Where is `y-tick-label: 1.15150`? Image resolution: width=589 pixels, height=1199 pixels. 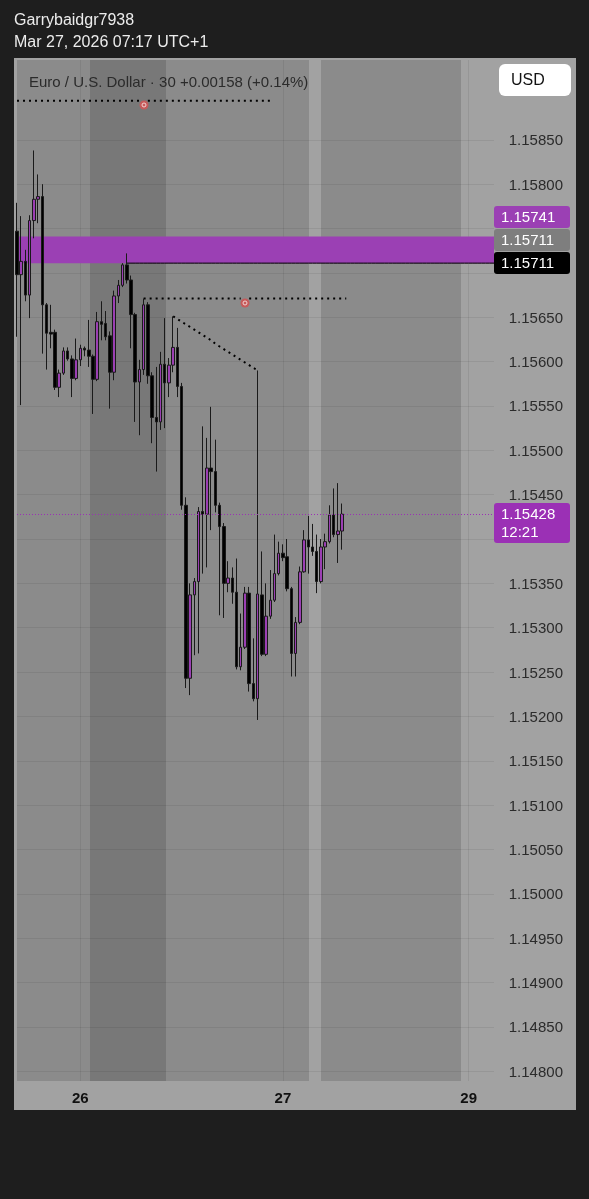 y-tick-label: 1.15150 is located at coordinates (535, 761).